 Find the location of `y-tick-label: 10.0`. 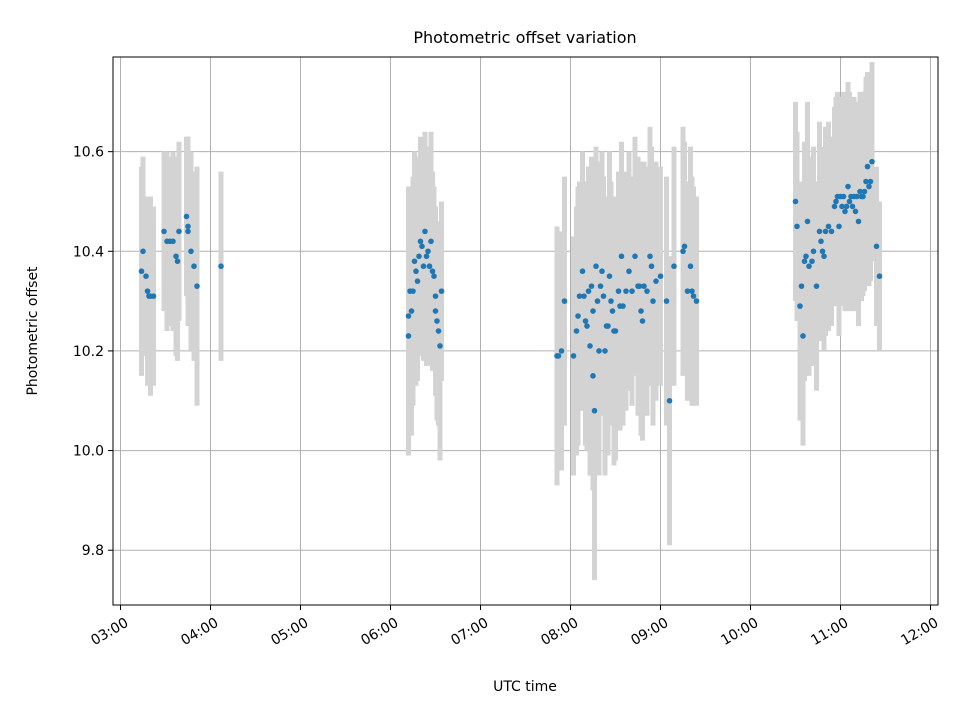

y-tick-label: 10.0 is located at coordinates (88, 452).